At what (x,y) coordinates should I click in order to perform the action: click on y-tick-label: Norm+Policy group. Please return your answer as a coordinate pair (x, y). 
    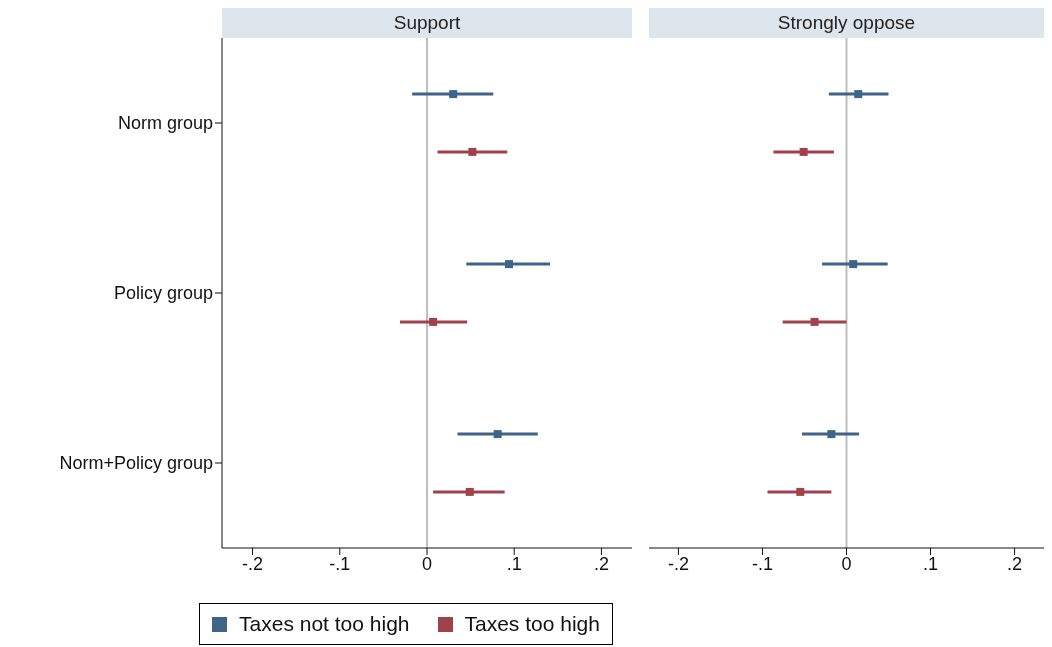
    Looking at the image, I should click on (136, 463).